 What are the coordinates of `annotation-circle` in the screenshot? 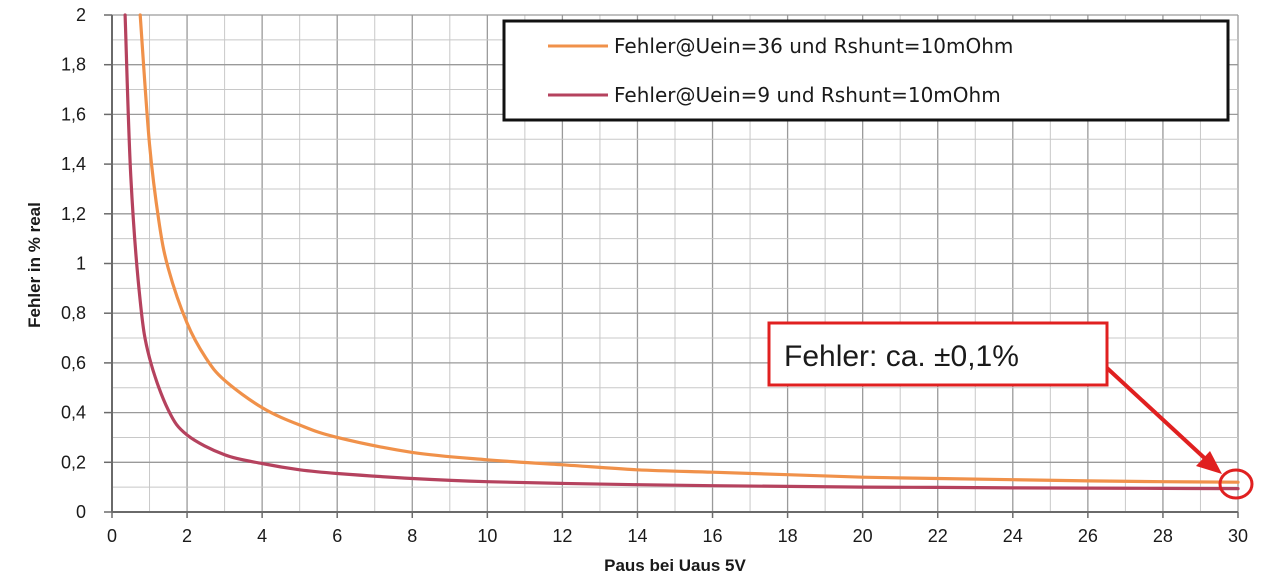 It's located at (1236, 484).